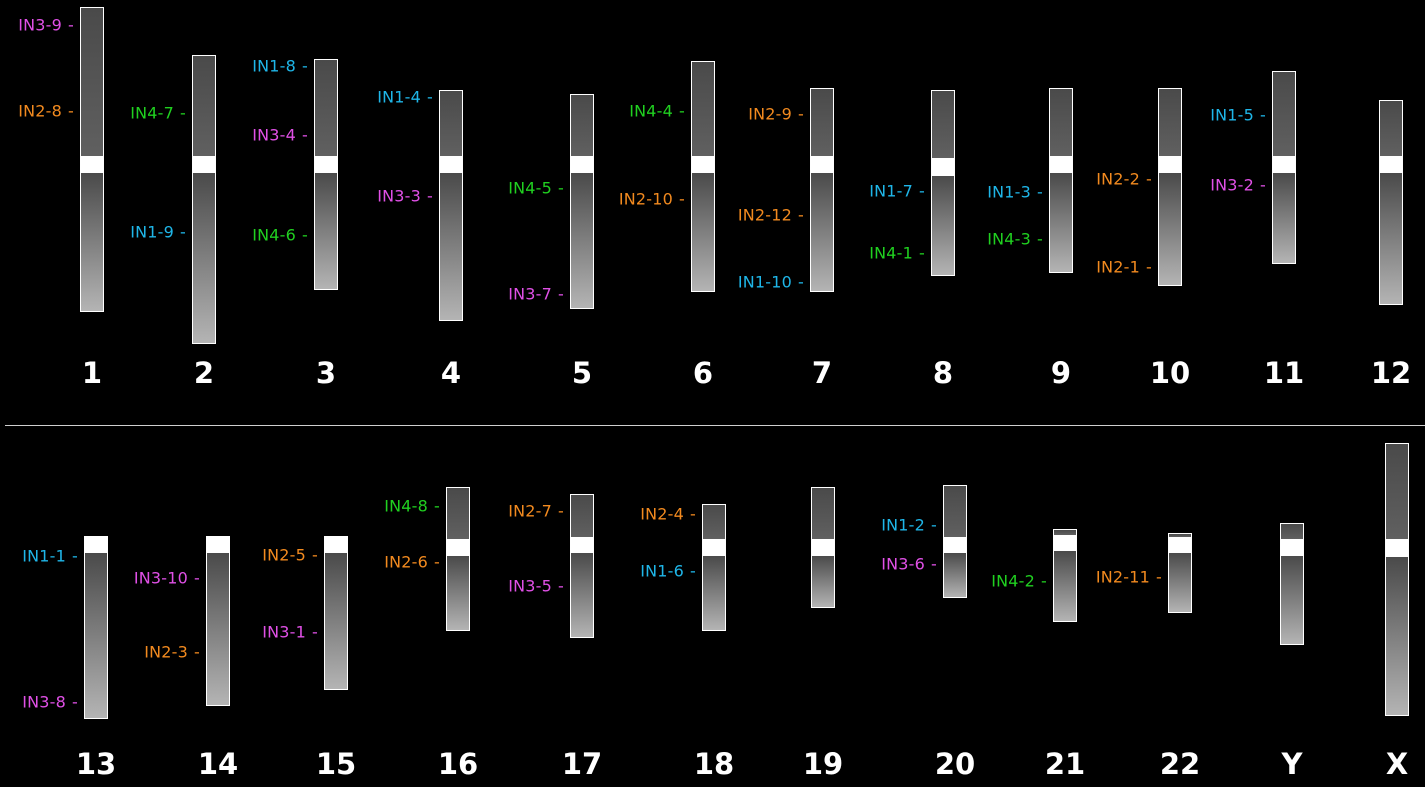 The height and width of the screenshot is (787, 1425). What do you see at coordinates (536, 586) in the screenshot?
I see `marker-in3-5: IN3-5-` at bounding box center [536, 586].